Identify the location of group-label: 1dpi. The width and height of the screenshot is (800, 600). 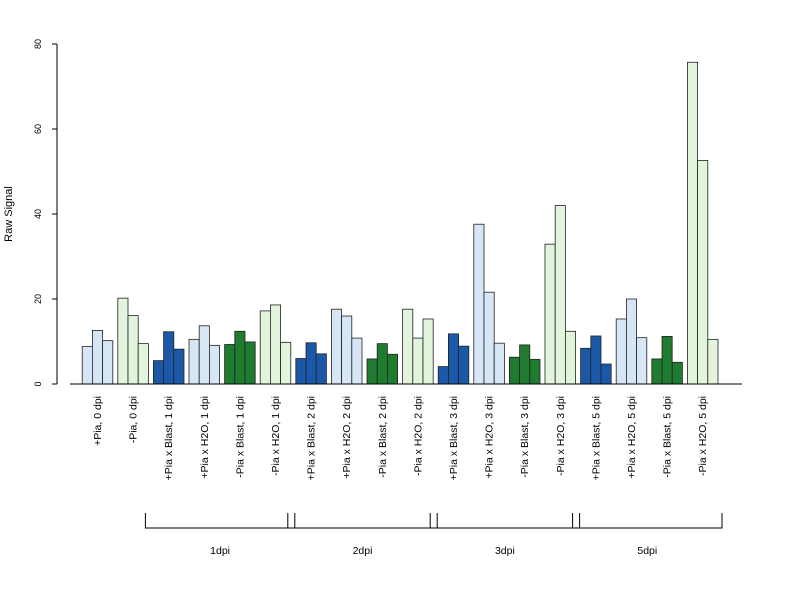
(220, 551).